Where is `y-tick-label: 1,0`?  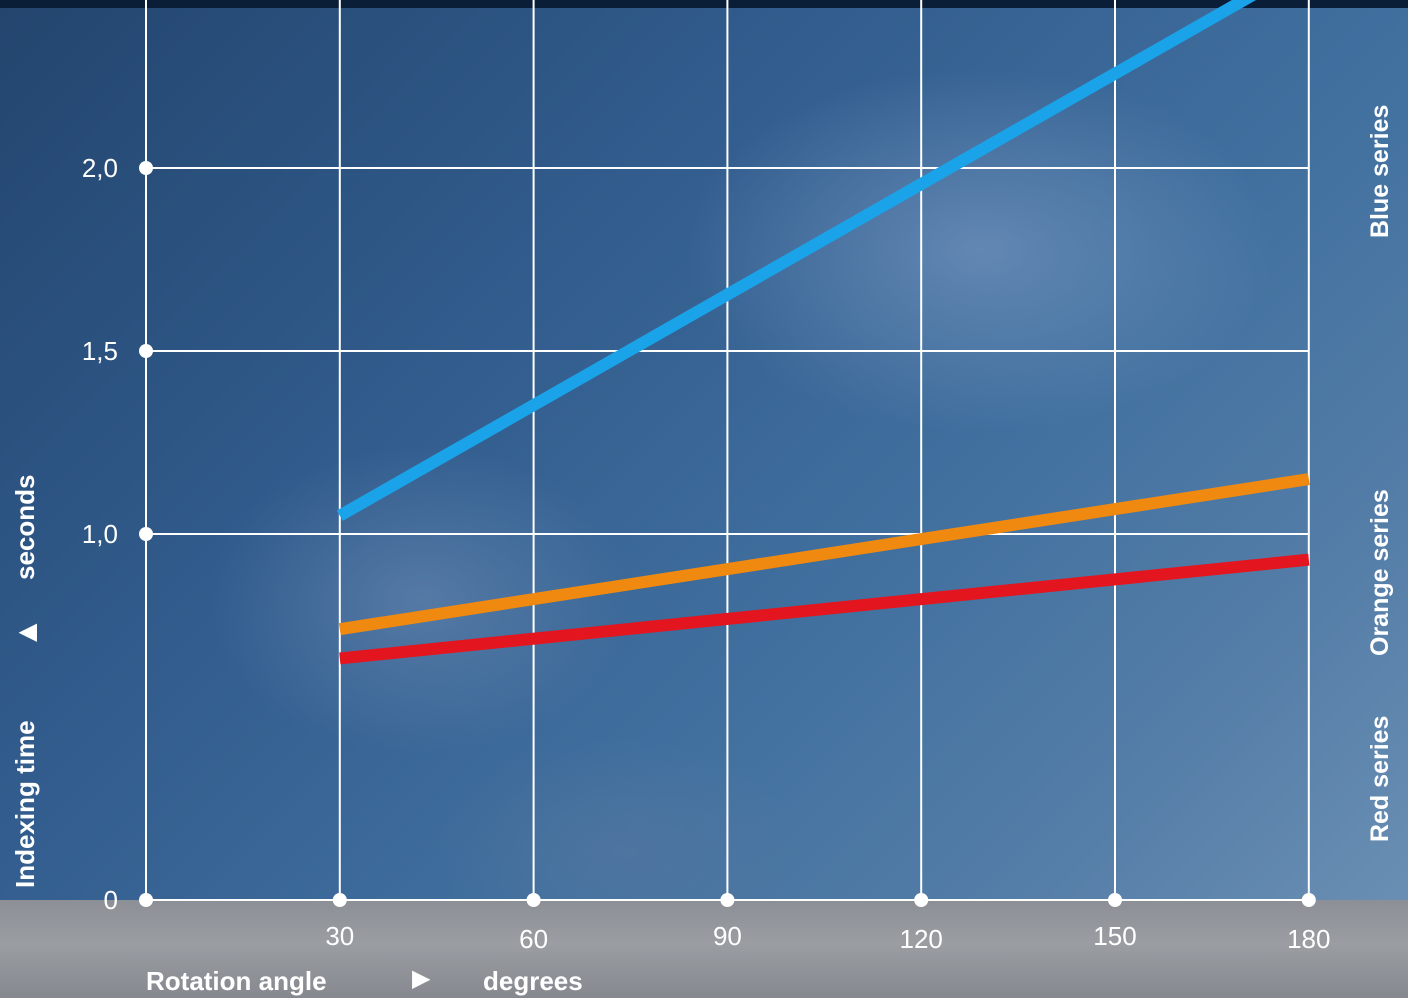
y-tick-label: 1,0 is located at coordinates (100, 534).